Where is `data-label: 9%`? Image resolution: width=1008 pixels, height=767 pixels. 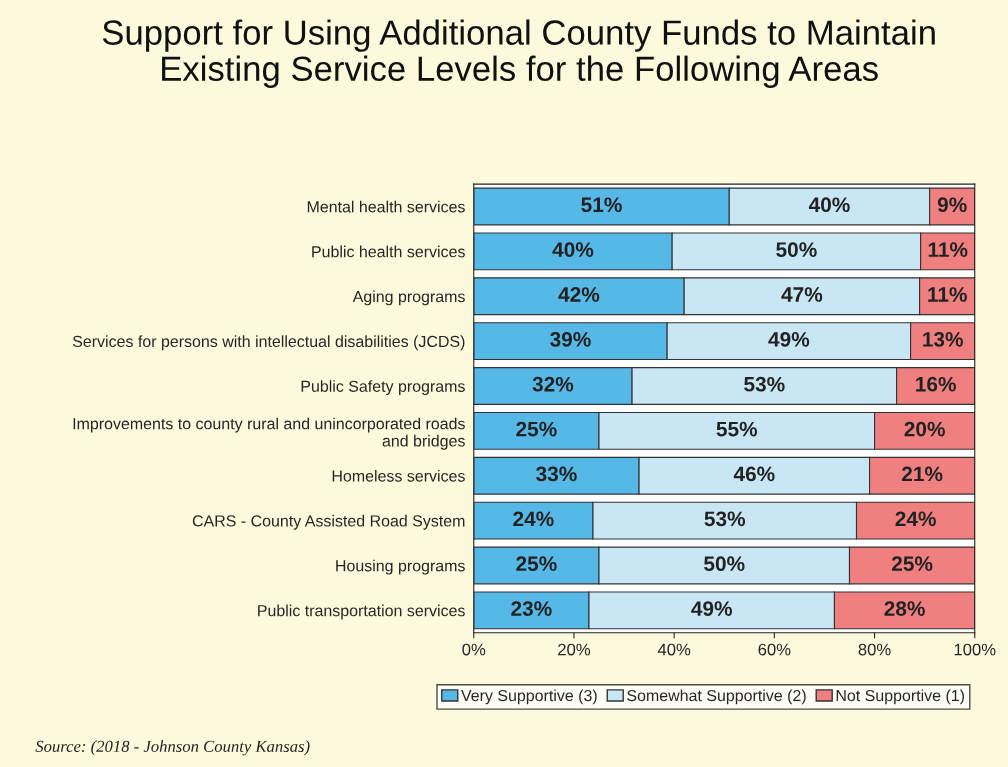
data-label: 9% is located at coordinates (952, 205).